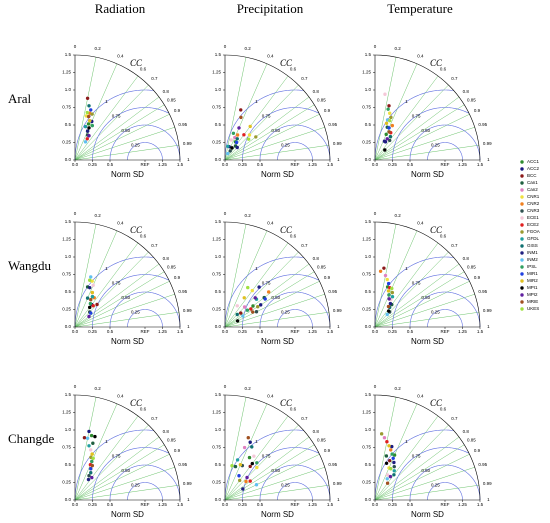 The image size is (550, 523). I want to click on cc-tick-label: 0.95, so click(482, 464).